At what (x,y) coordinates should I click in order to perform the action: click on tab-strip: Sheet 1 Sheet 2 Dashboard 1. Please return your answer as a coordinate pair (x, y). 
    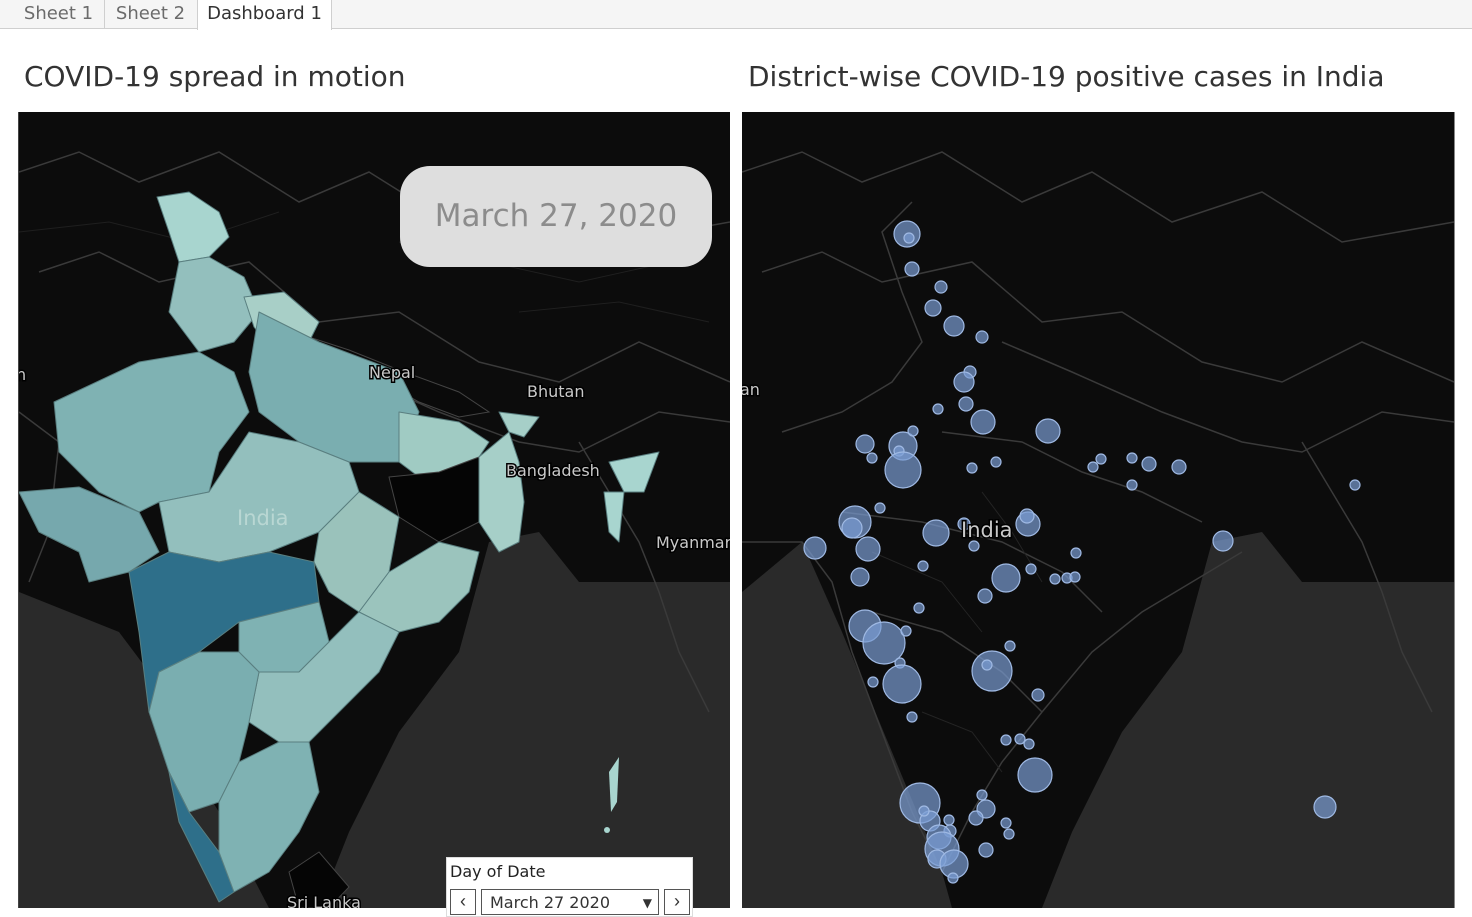
    Looking at the image, I should click on (736, 15).